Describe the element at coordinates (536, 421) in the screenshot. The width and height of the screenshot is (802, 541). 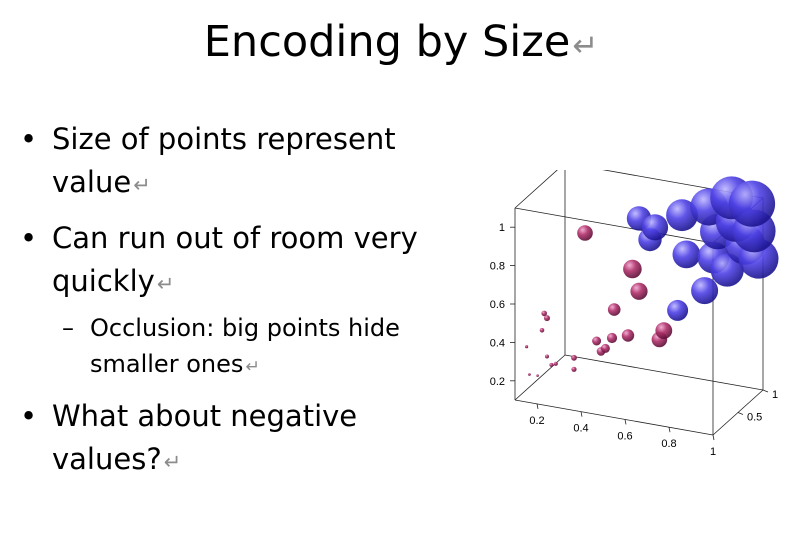
I see `x-tick-label: 0.2` at that location.